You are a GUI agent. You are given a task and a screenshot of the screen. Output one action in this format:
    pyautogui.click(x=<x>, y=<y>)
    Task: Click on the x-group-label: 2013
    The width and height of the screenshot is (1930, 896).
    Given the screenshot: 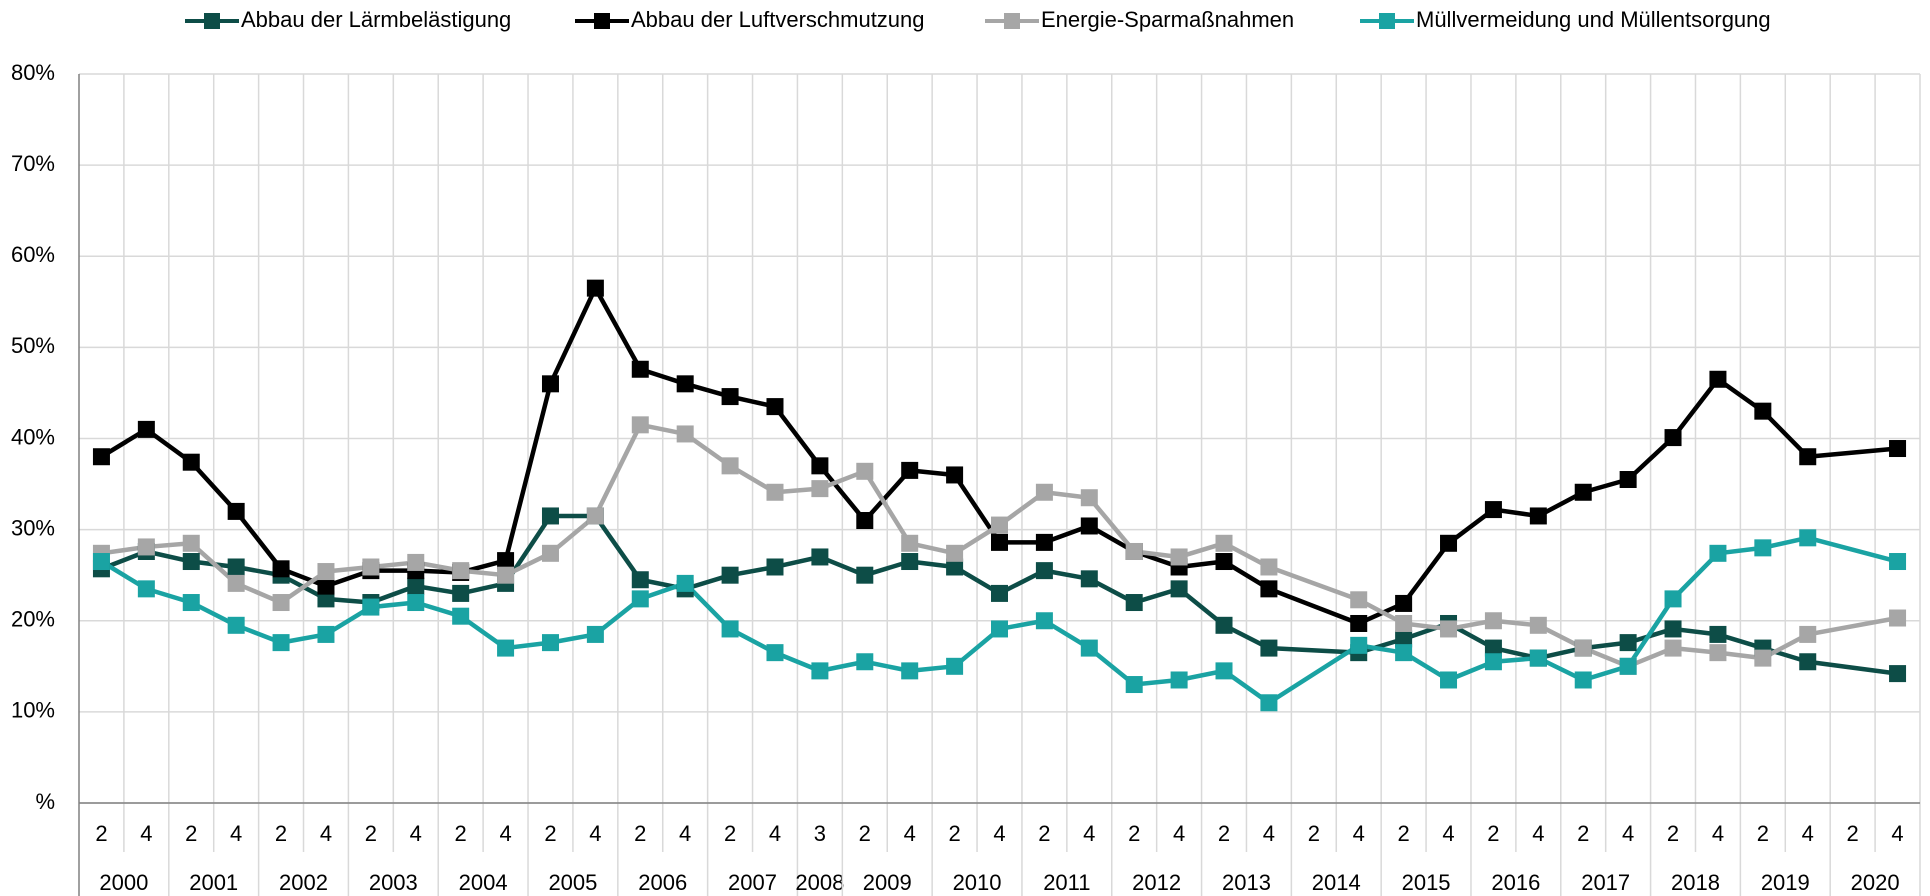 What is the action you would take?
    pyautogui.click(x=1246, y=882)
    